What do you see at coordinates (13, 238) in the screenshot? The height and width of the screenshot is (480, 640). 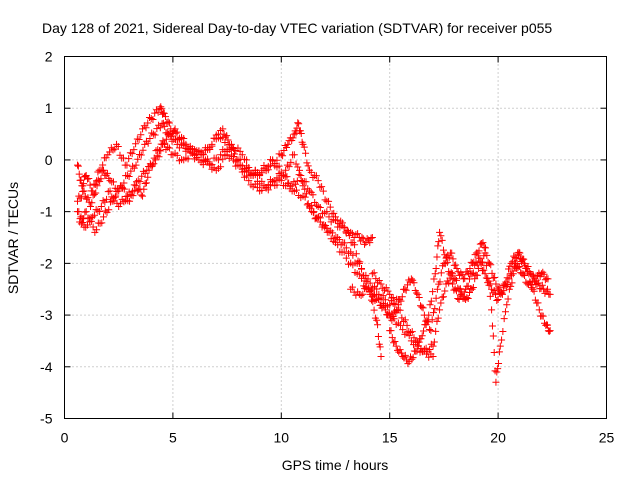 I see `y-axis-title: SDTVAR / TECUs` at bounding box center [13, 238].